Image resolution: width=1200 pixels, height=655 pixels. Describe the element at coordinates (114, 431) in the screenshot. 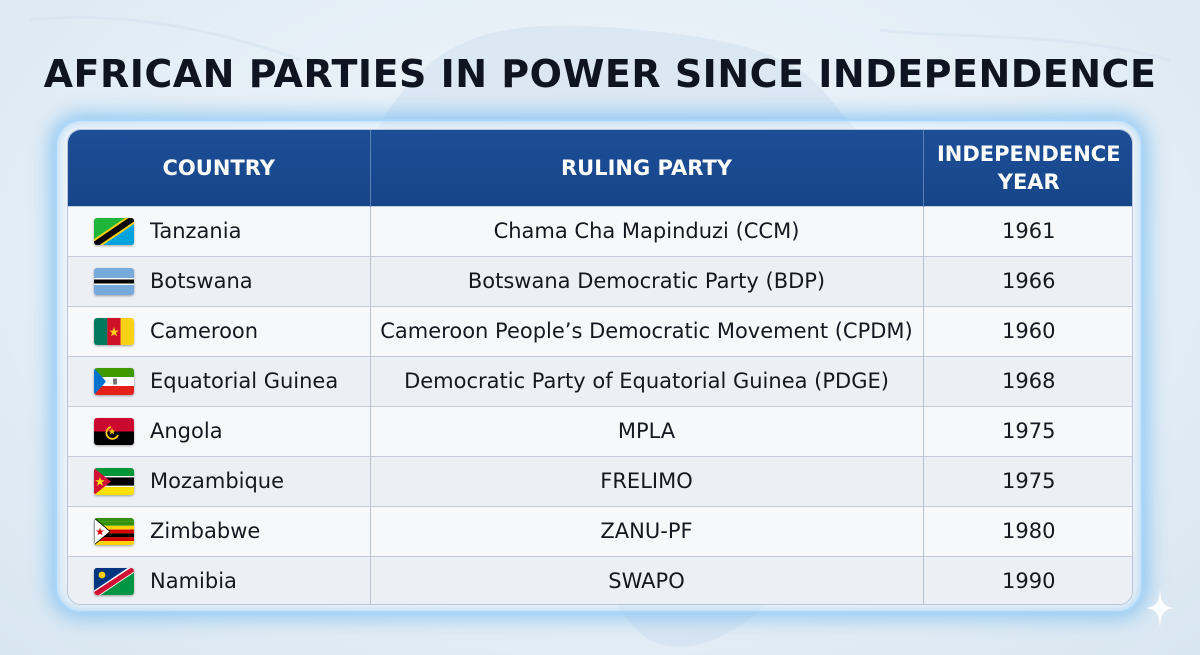

I see `angola-flag-icon` at that location.